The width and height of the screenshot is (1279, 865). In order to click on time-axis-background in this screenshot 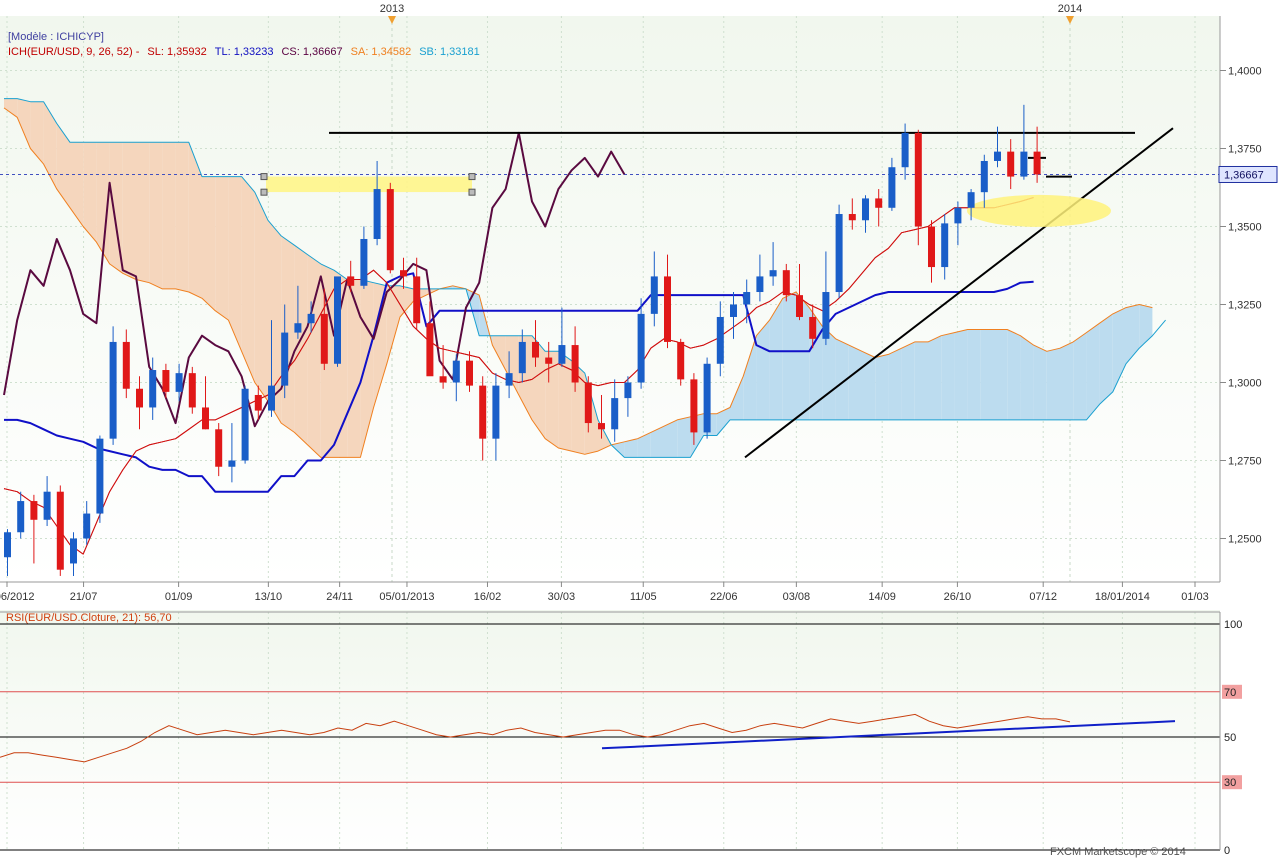, I will do `click(639, 596)`.